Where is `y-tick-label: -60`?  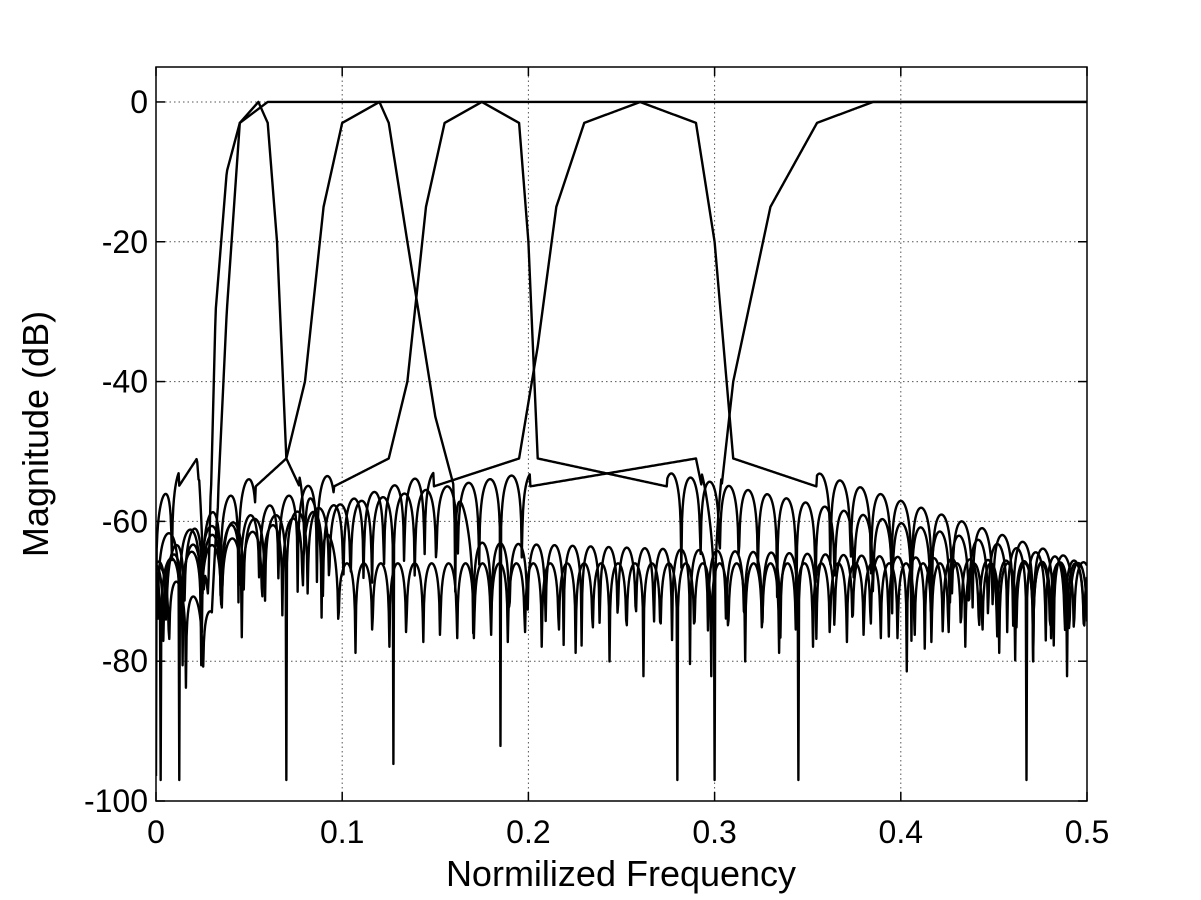
y-tick-label: -60 is located at coordinates (125, 521).